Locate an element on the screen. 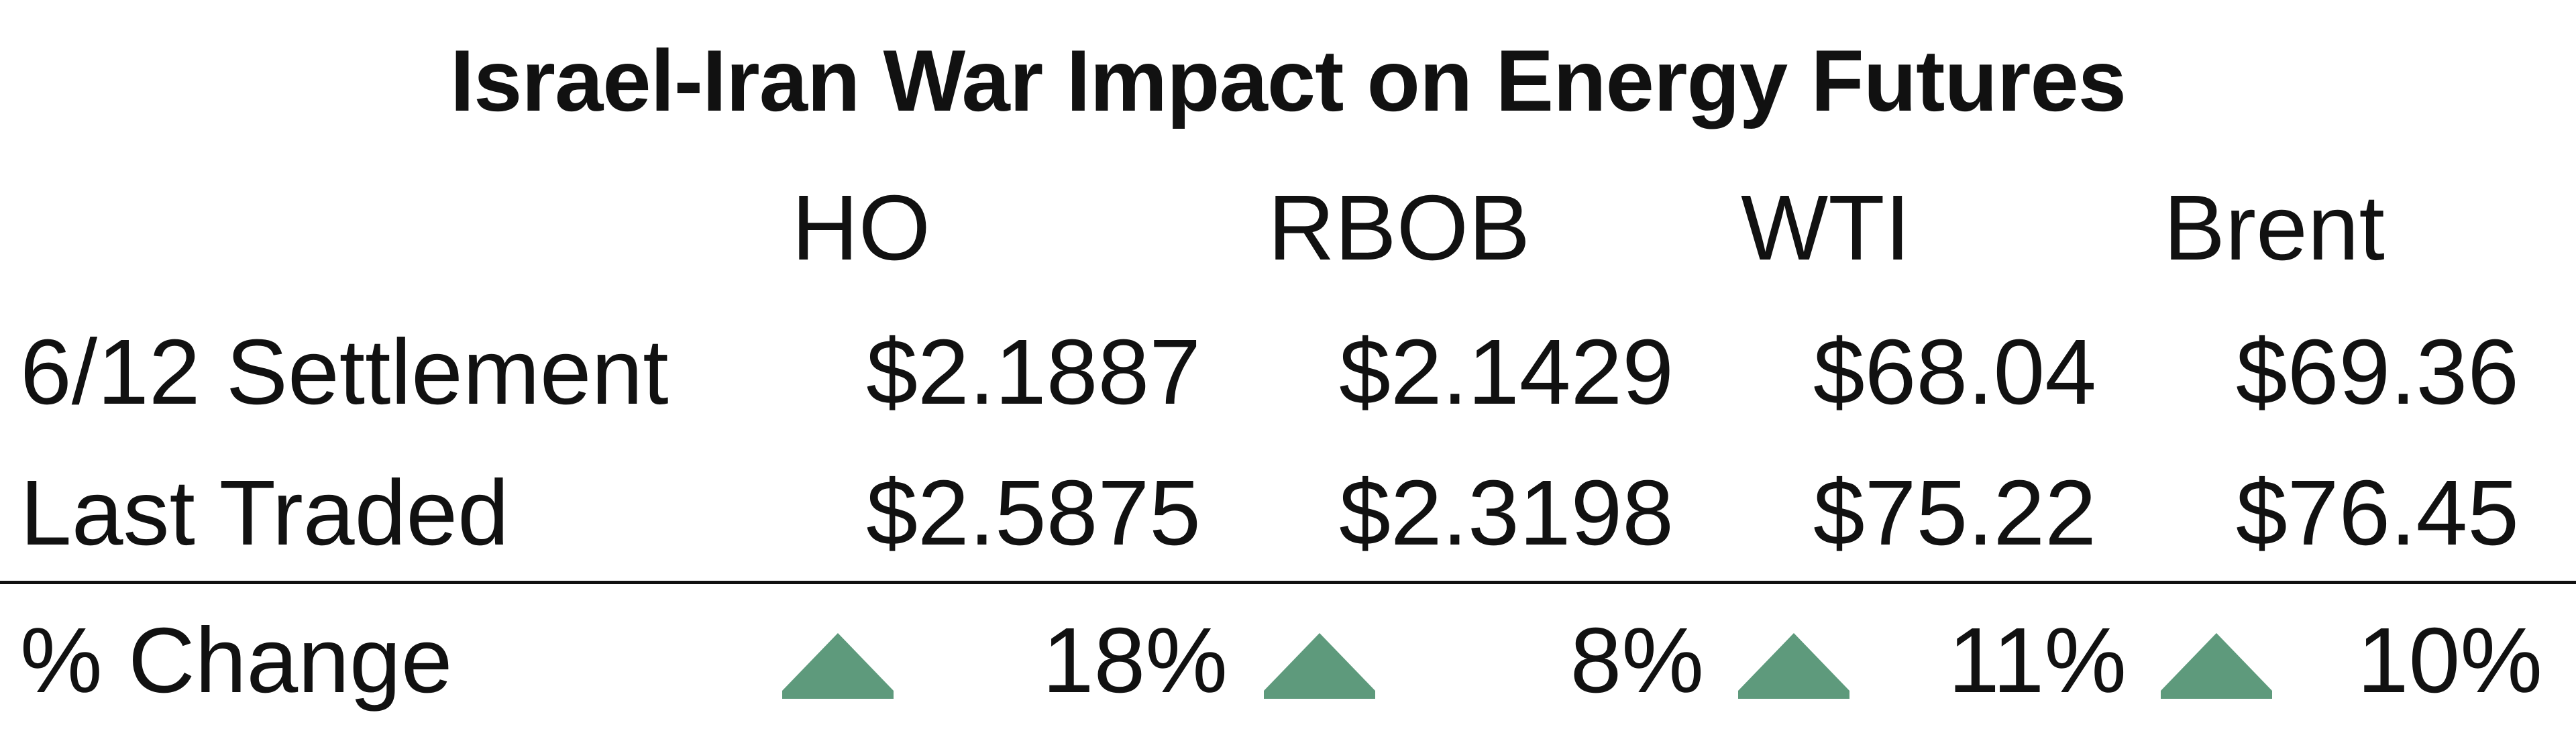 The height and width of the screenshot is (735, 2576). row-label-settlement: 6/12 Settlement is located at coordinates (344, 372).